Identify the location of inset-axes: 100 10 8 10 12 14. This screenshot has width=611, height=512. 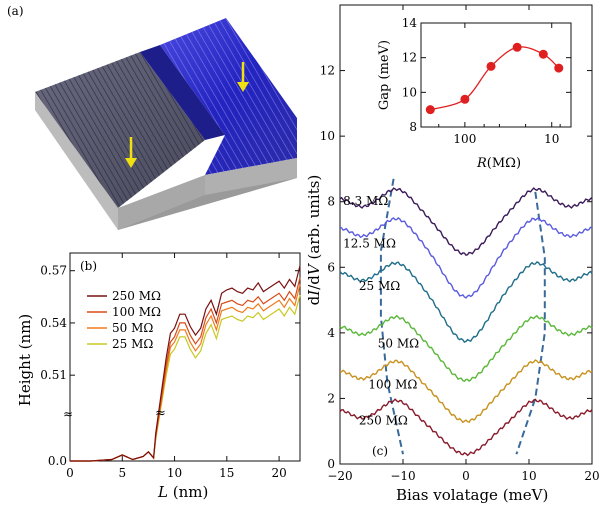
(487, 81).